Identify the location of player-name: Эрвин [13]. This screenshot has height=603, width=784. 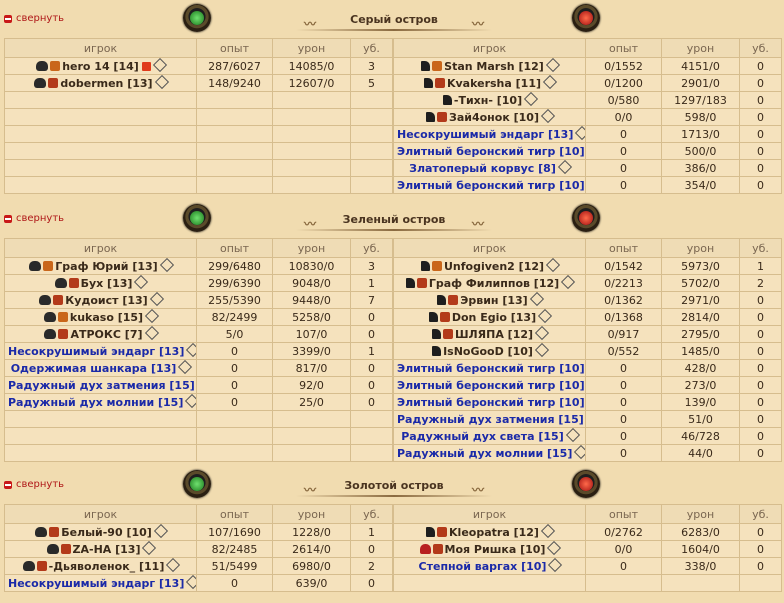
(494, 300).